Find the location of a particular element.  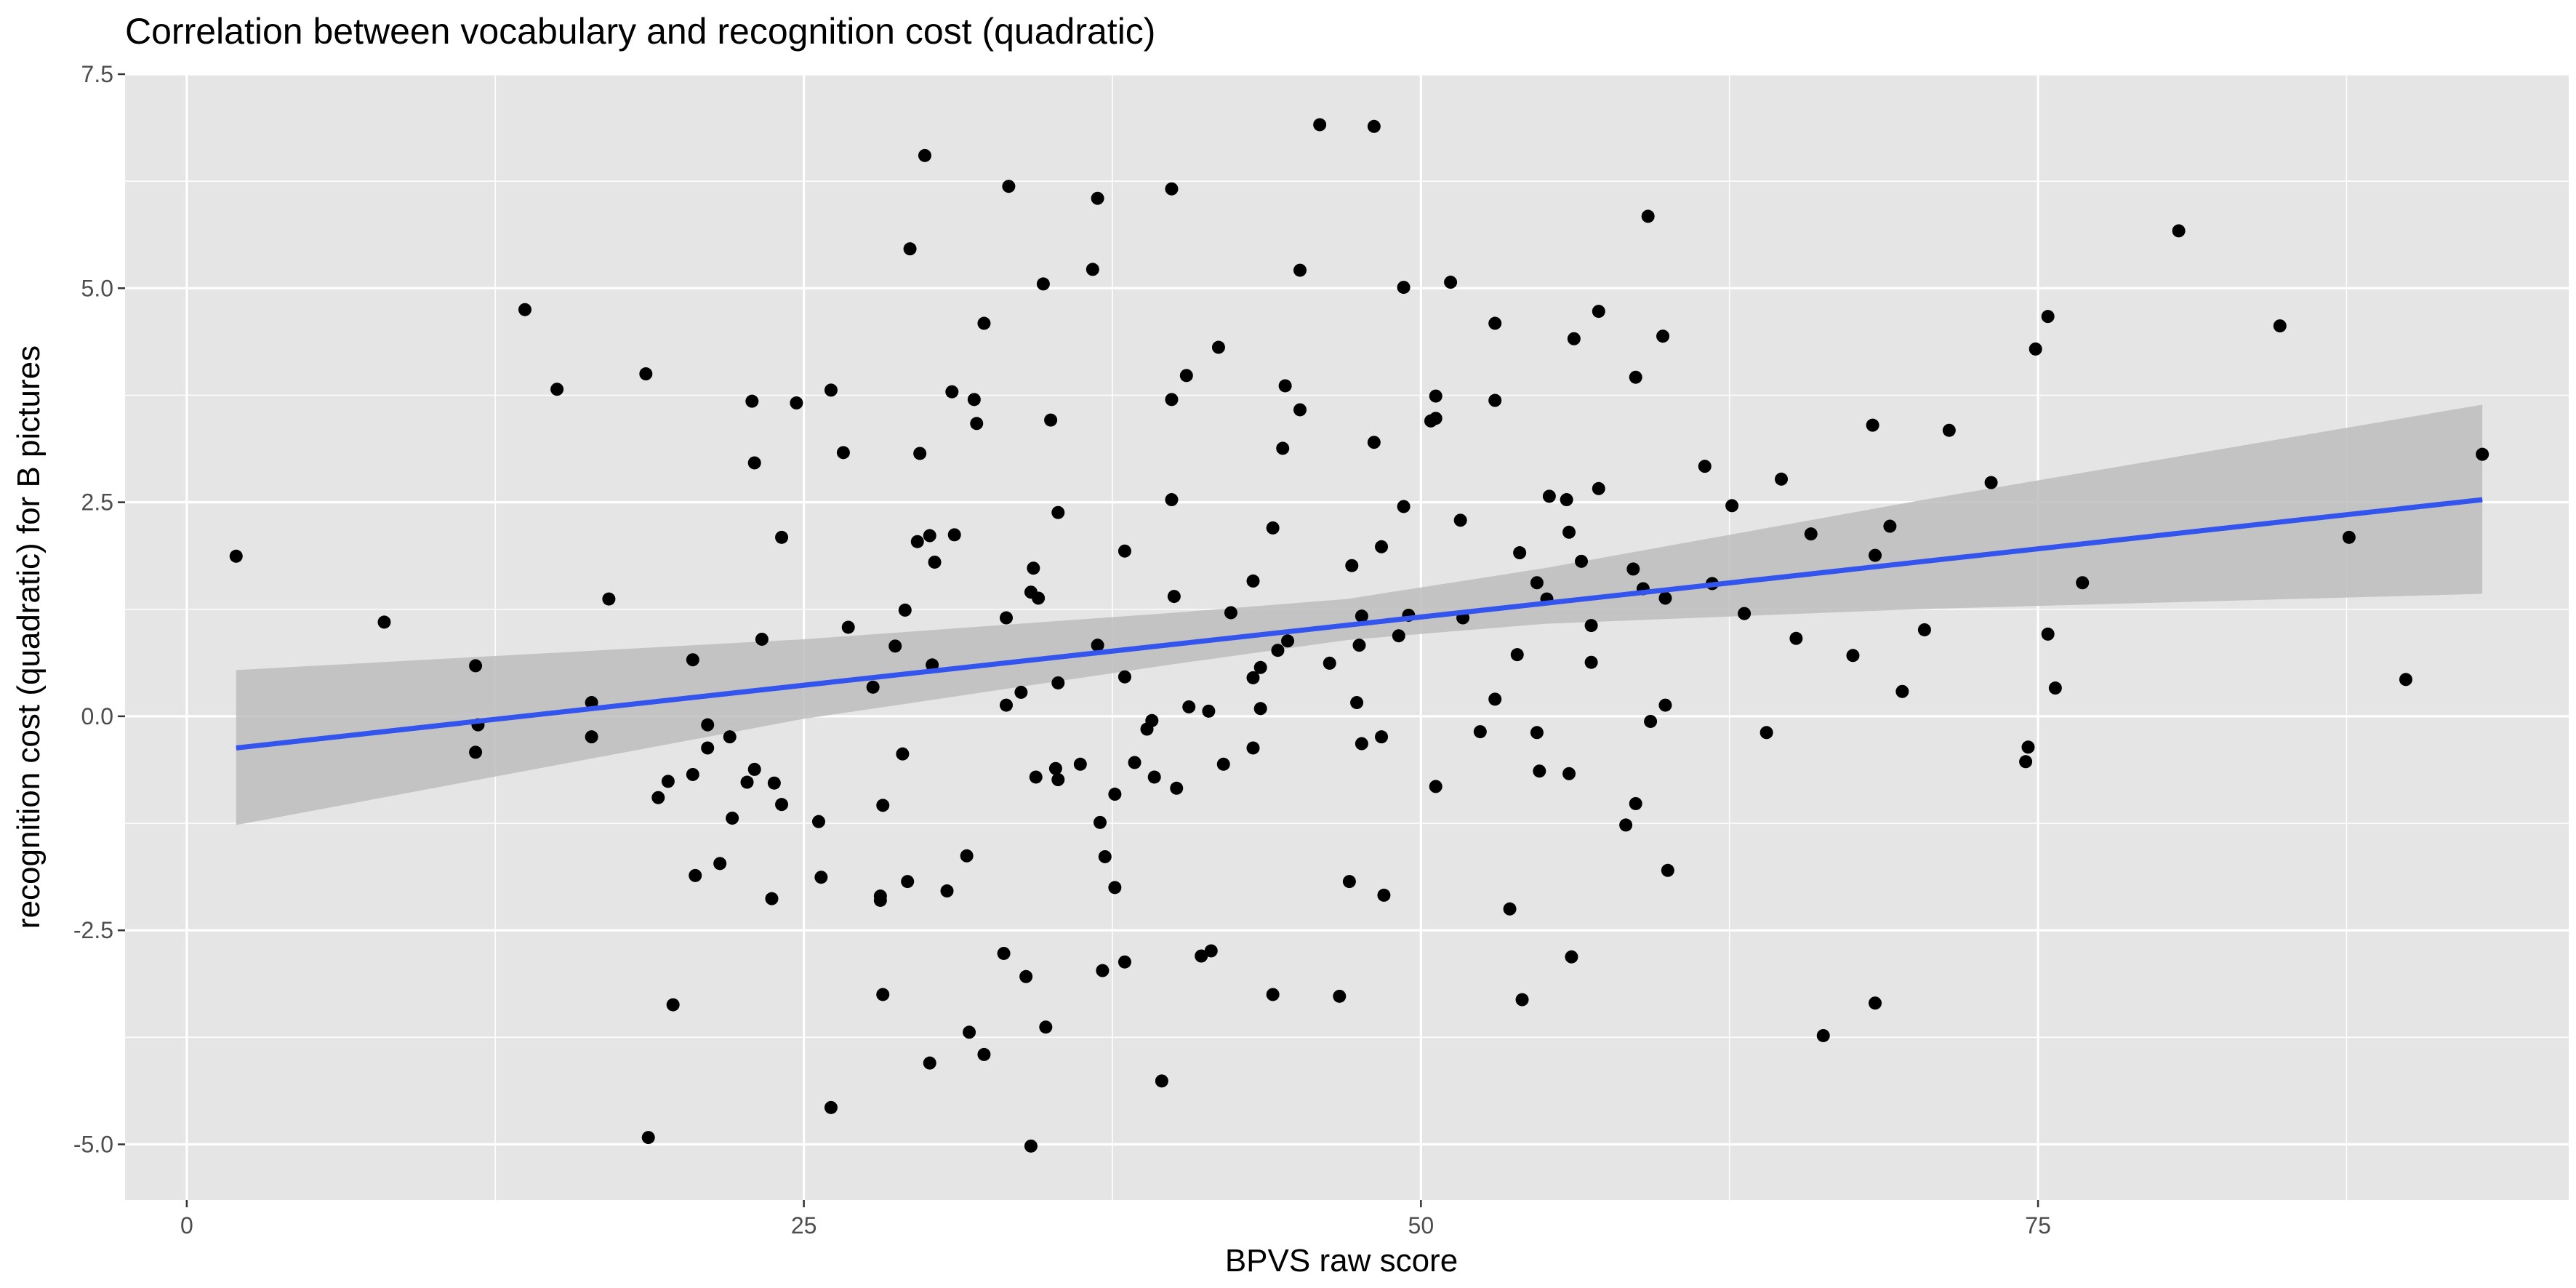

x-tick-label: 50 is located at coordinates (1421, 1225).